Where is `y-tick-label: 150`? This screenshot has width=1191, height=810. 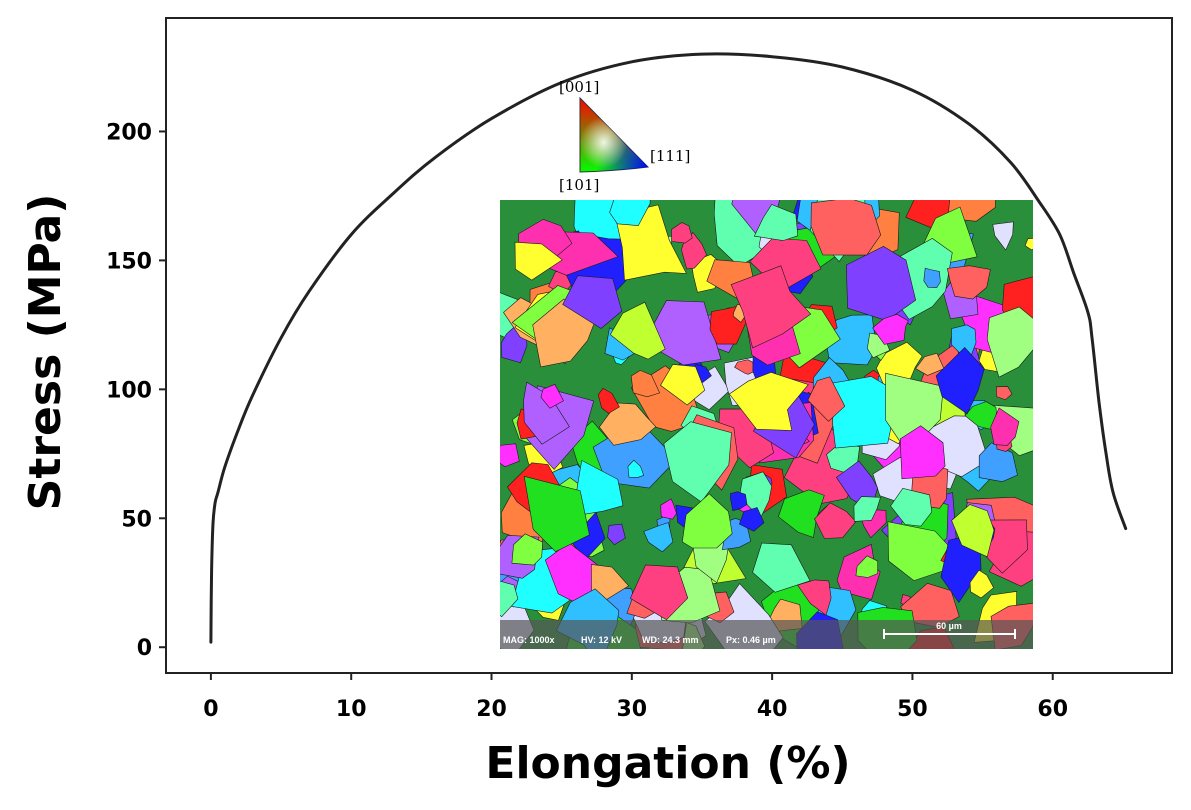 y-tick-label: 150 is located at coordinates (129, 261).